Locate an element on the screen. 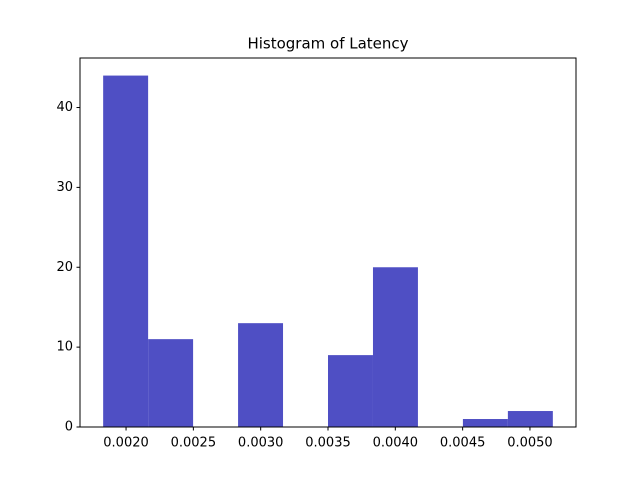 The width and height of the screenshot is (640, 480). y-tick-label: 30 is located at coordinates (64, 187).